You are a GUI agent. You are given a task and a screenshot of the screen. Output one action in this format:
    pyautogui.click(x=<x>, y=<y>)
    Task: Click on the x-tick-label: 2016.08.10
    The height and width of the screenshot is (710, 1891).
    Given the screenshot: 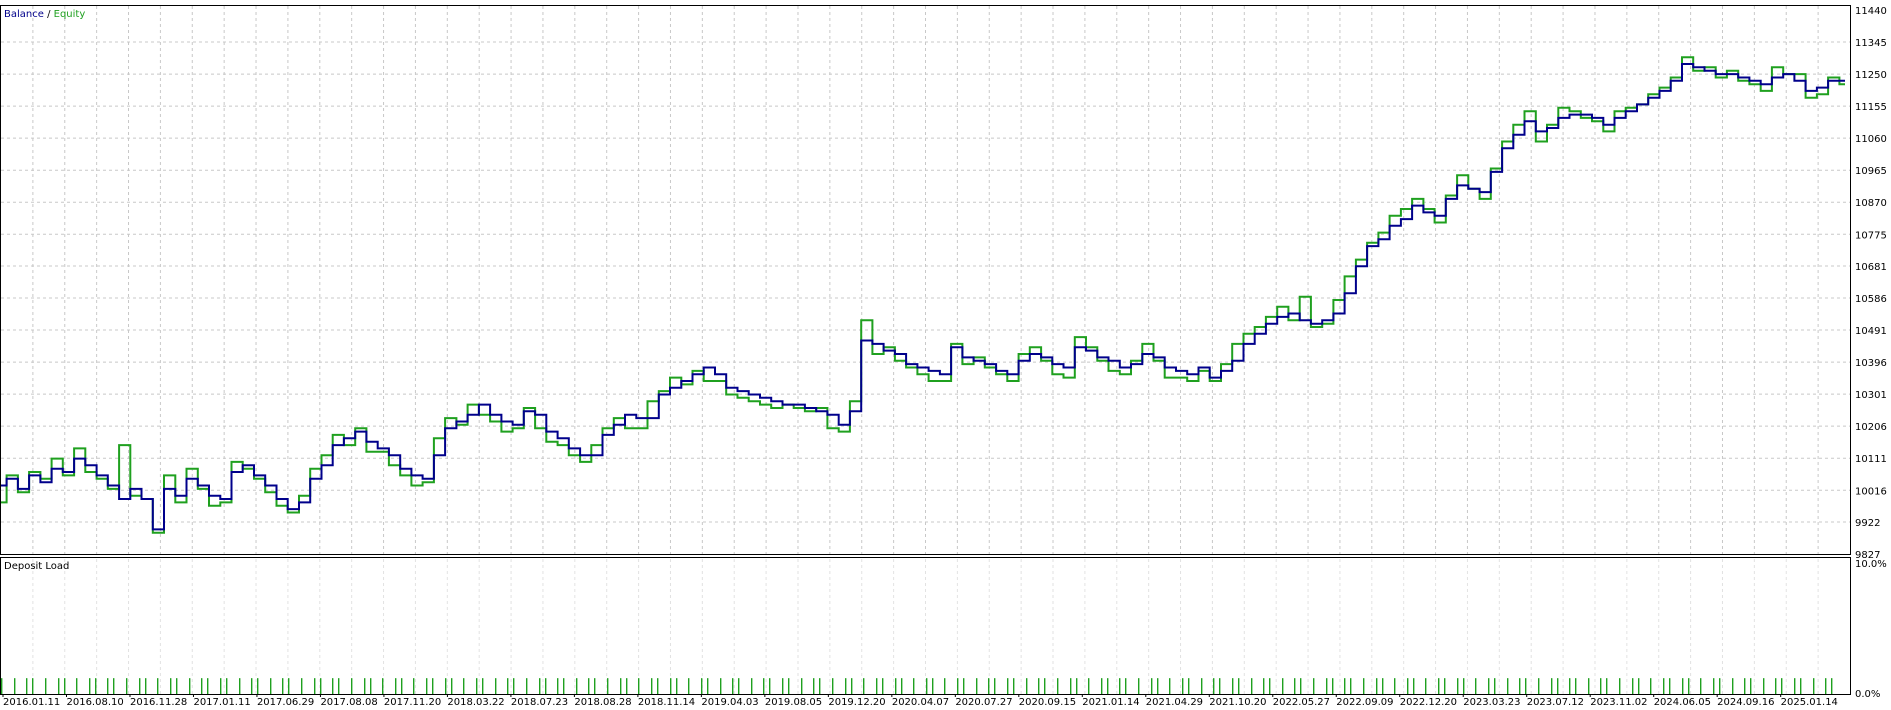 What is the action you would take?
    pyautogui.click(x=94, y=702)
    